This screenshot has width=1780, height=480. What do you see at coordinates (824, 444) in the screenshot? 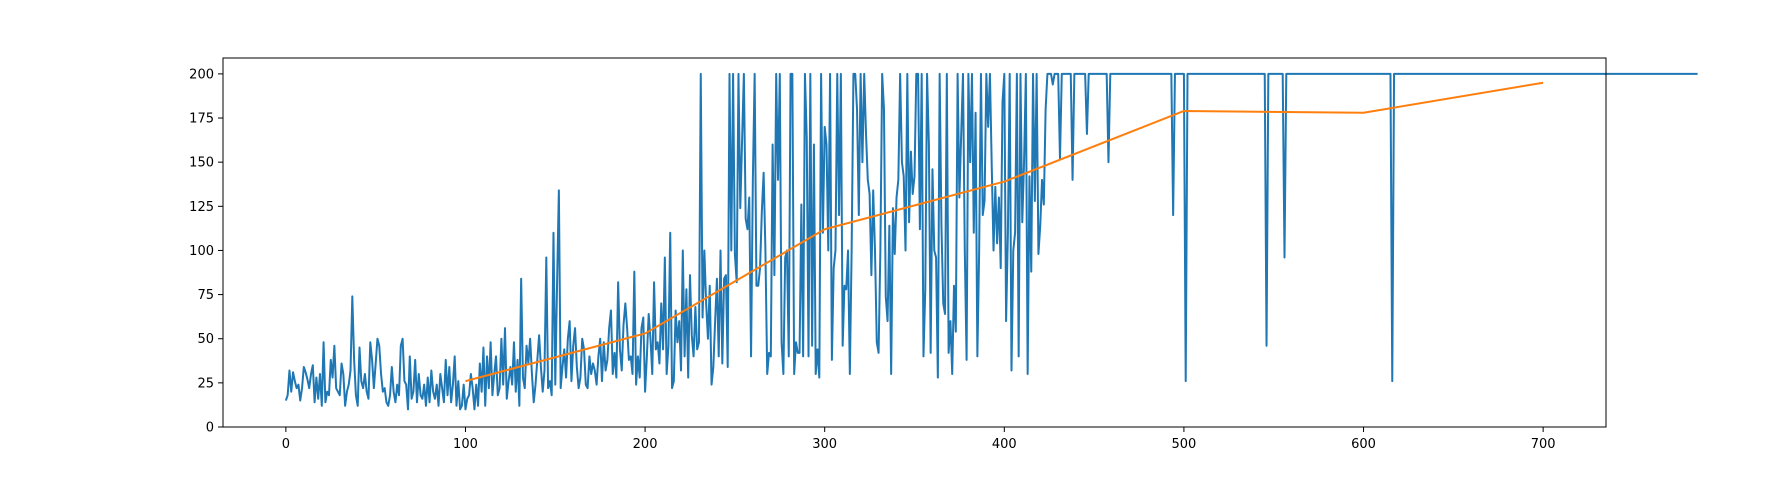
I see `x-tick-label: 300` at bounding box center [824, 444].